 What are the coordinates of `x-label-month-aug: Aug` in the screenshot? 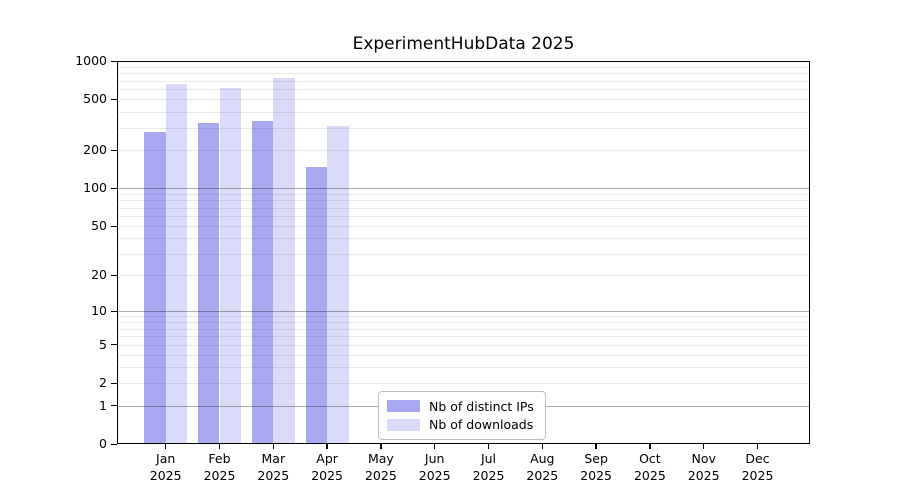 It's located at (542, 458).